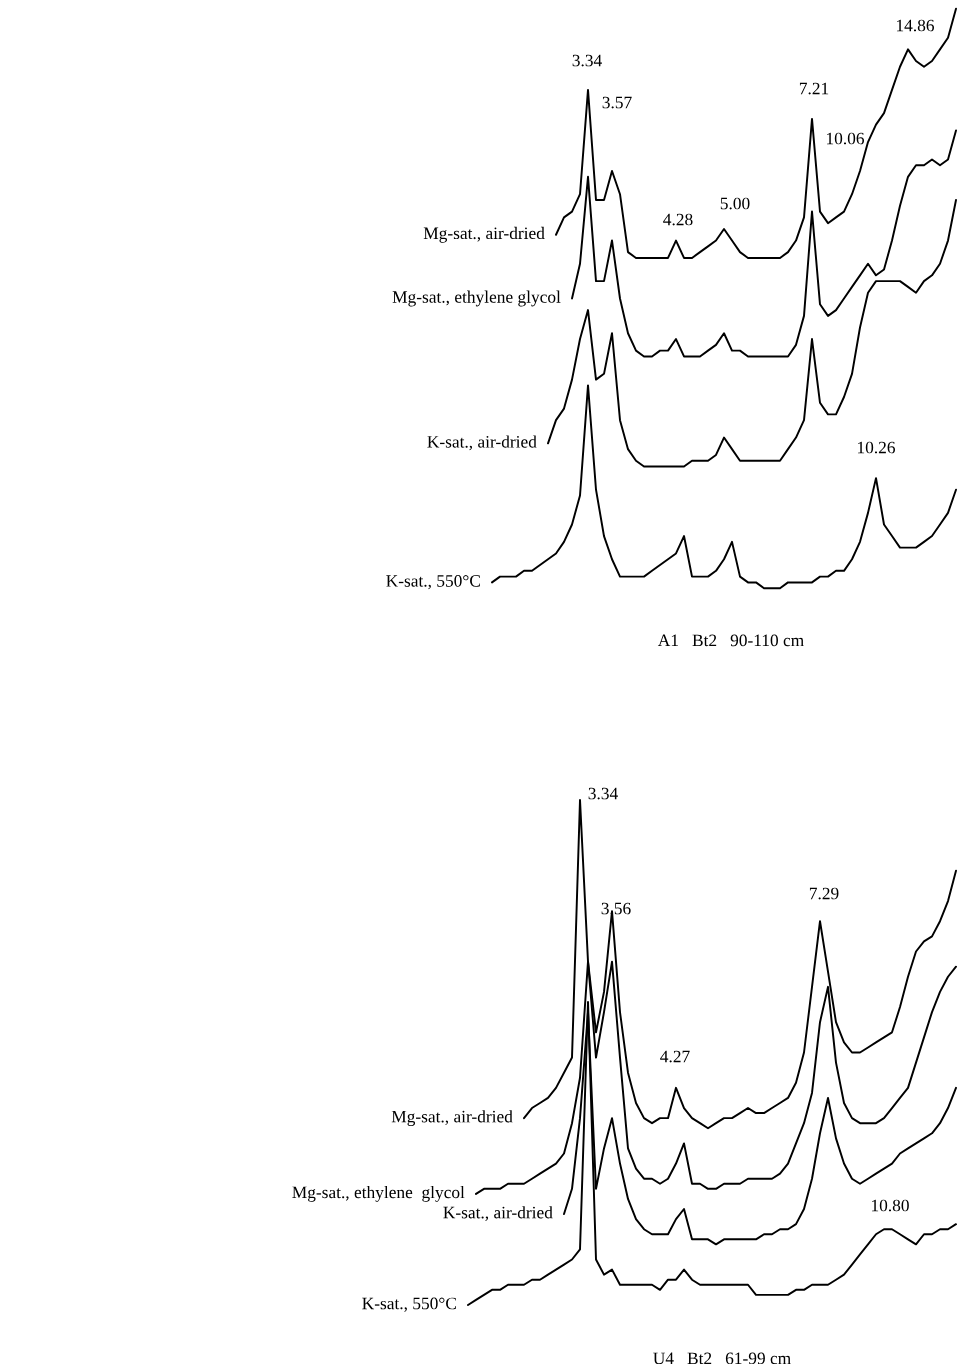 This screenshot has height=1364, width=961. Describe the element at coordinates (675, 1056) in the screenshot. I see `annotation: 4.27` at that location.